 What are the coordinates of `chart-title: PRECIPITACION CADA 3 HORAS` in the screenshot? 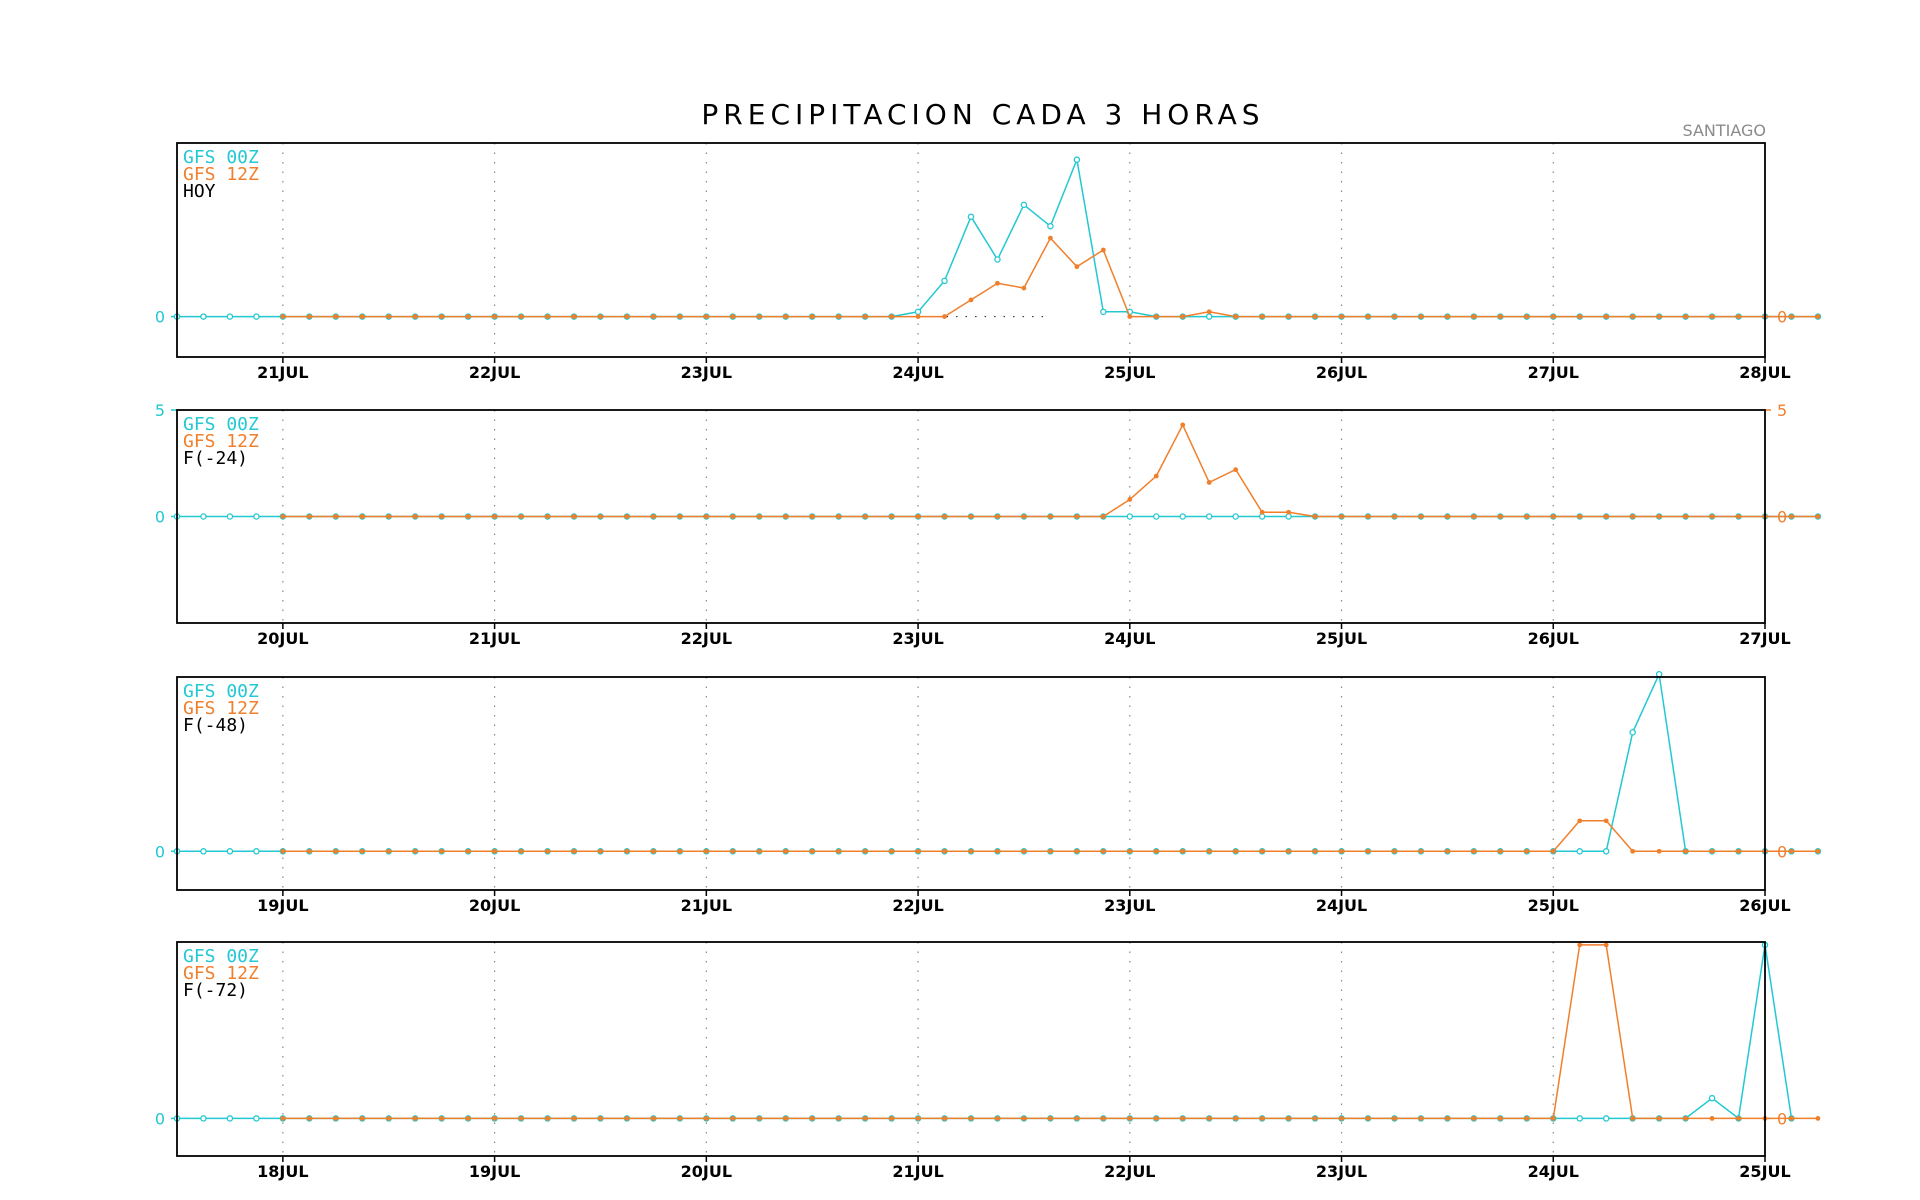 It's located at (982, 114).